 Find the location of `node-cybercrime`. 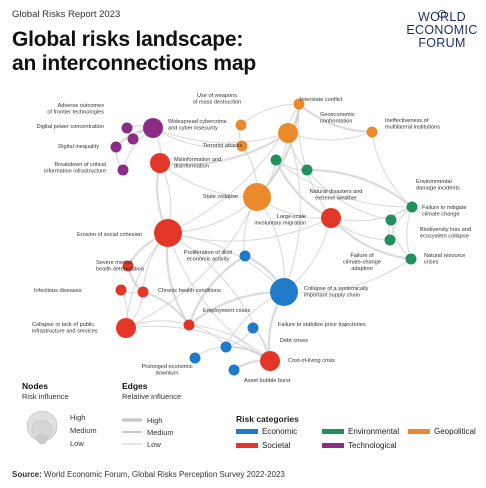

node-cybercrime is located at coordinates (153, 128).